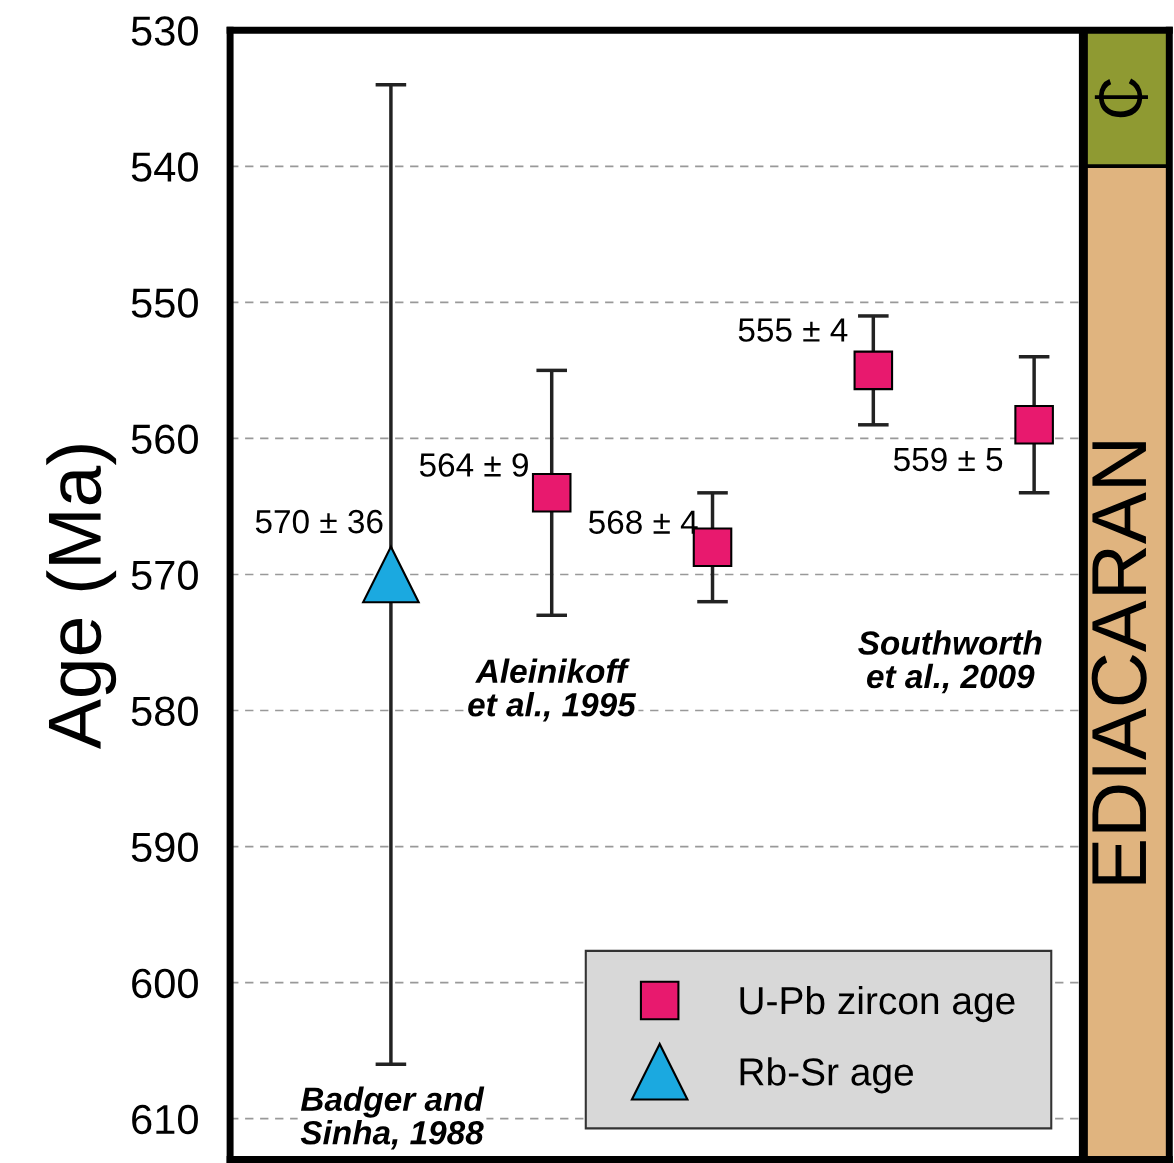 This screenshot has width=1174, height=1163. I want to click on data-label: 570 ± 36, so click(319, 521).